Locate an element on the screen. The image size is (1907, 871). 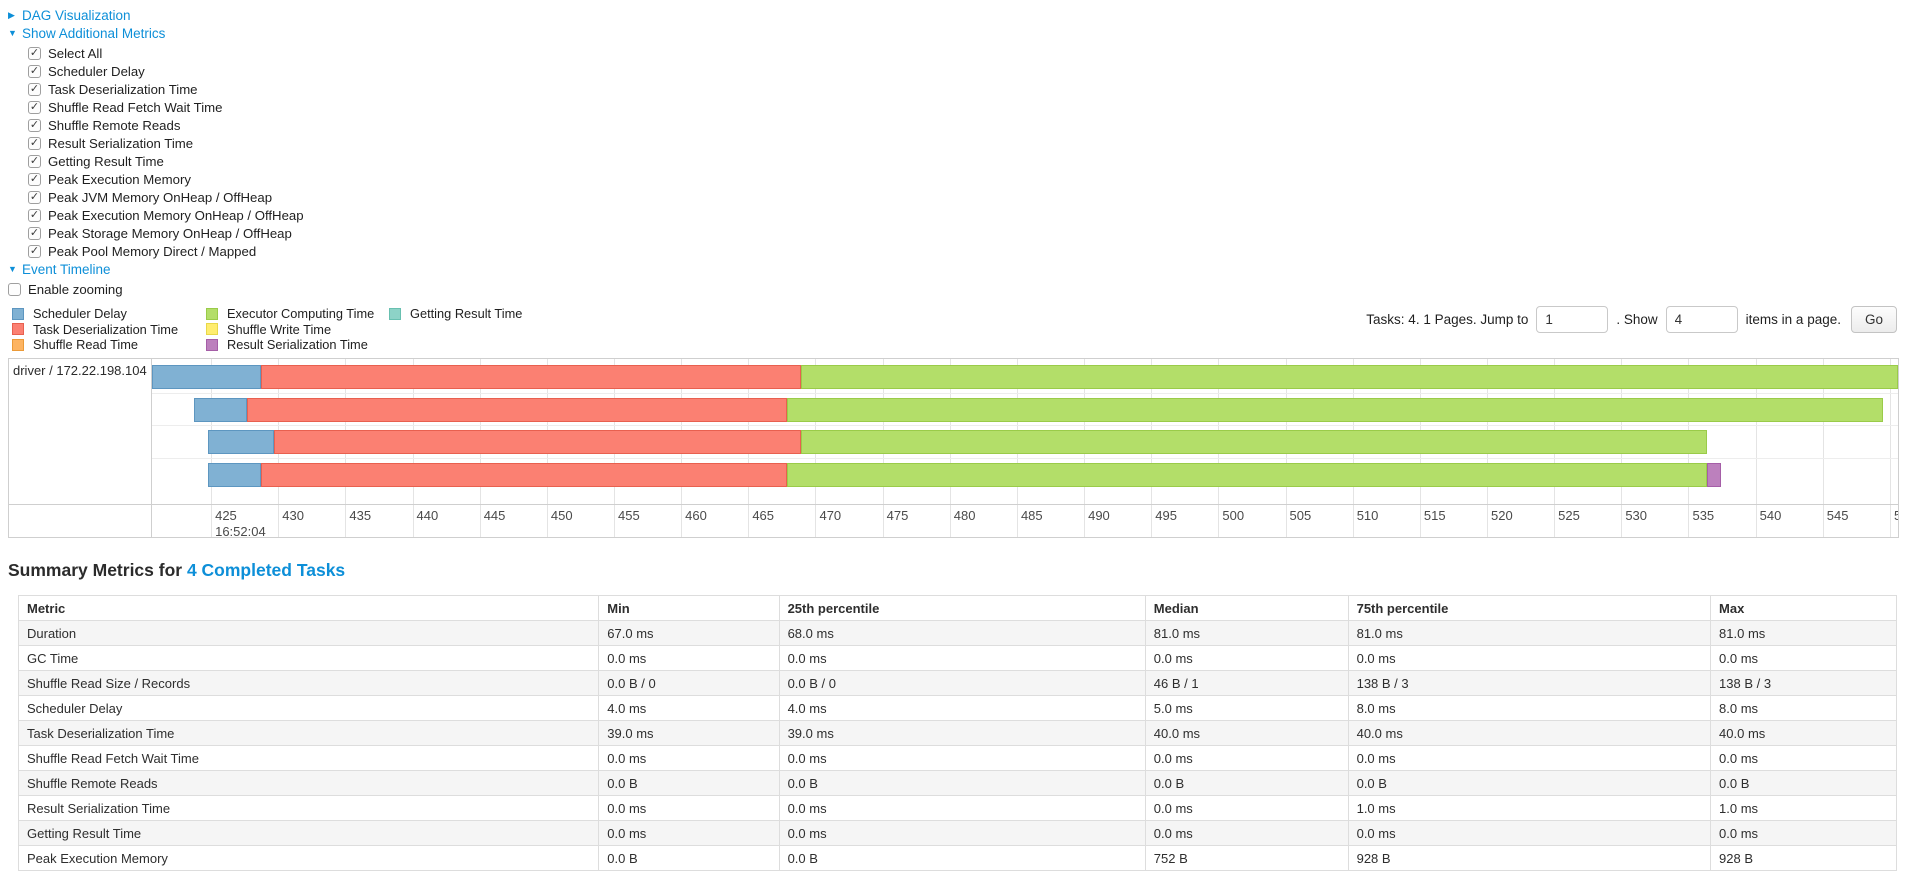
legend-swatch-icon is located at coordinates (212, 344).